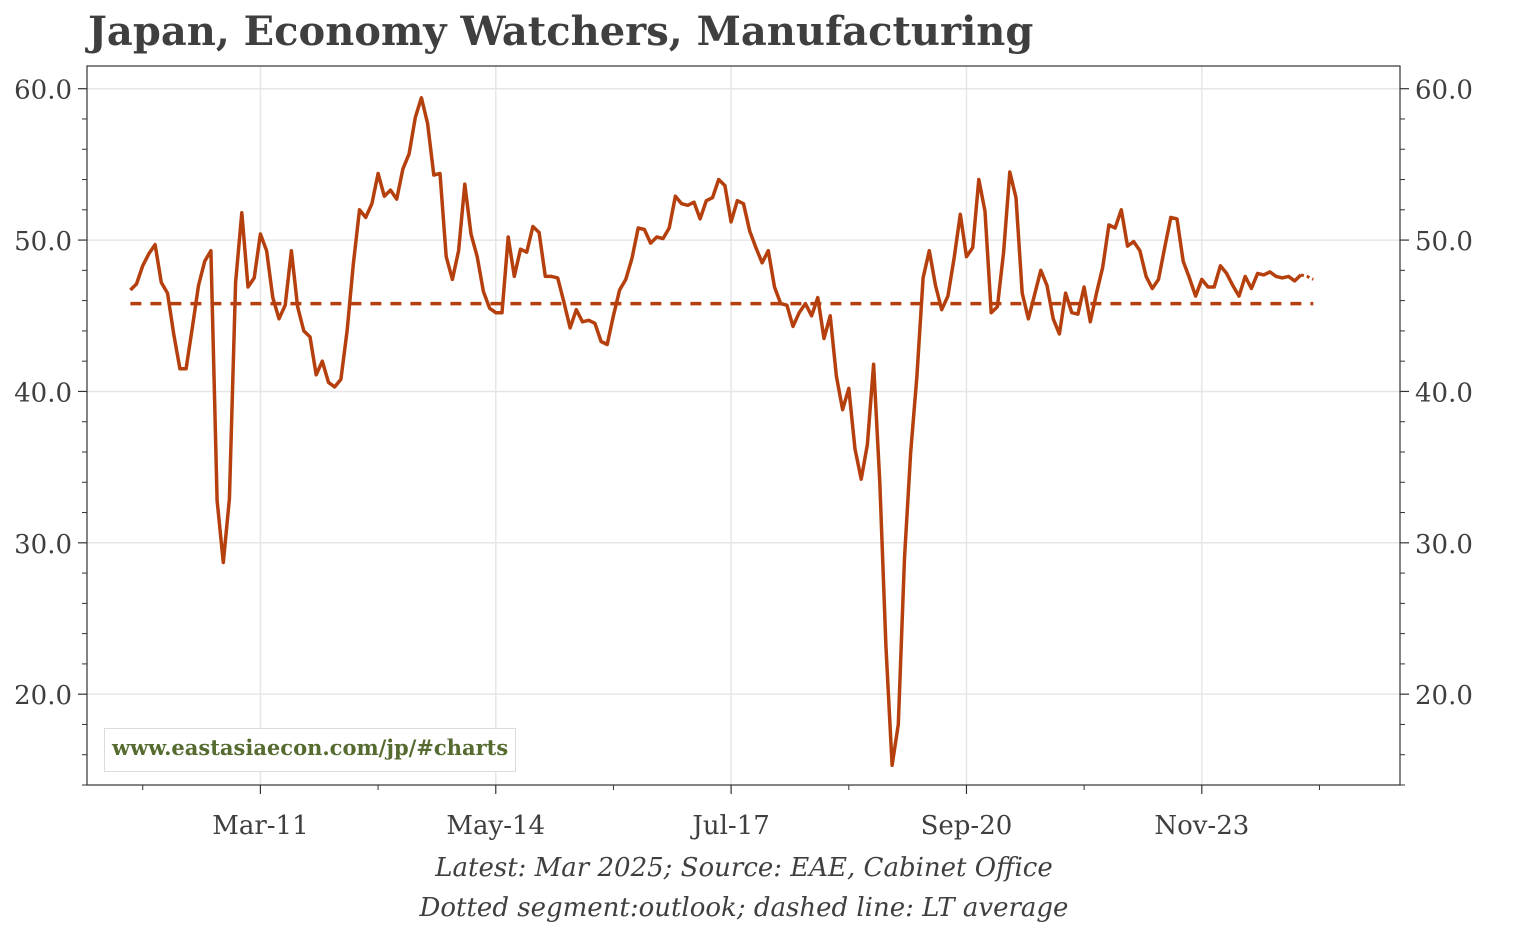 The height and width of the screenshot is (930, 1534). What do you see at coordinates (1444, 545) in the screenshot?
I see `y-tick-label-right: 30.0` at bounding box center [1444, 545].